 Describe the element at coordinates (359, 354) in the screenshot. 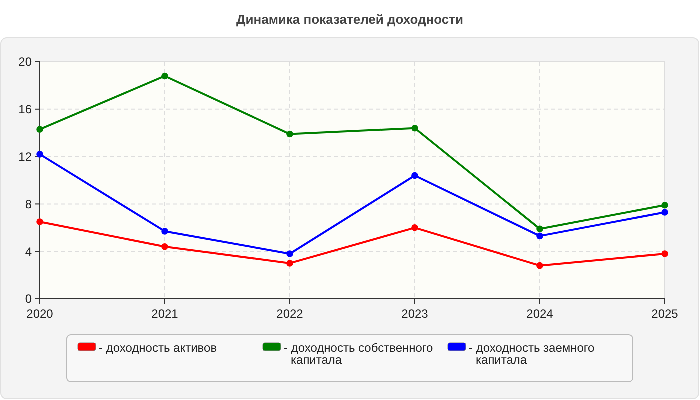

I see `legend-label: - доходность собственного капитала` at that location.